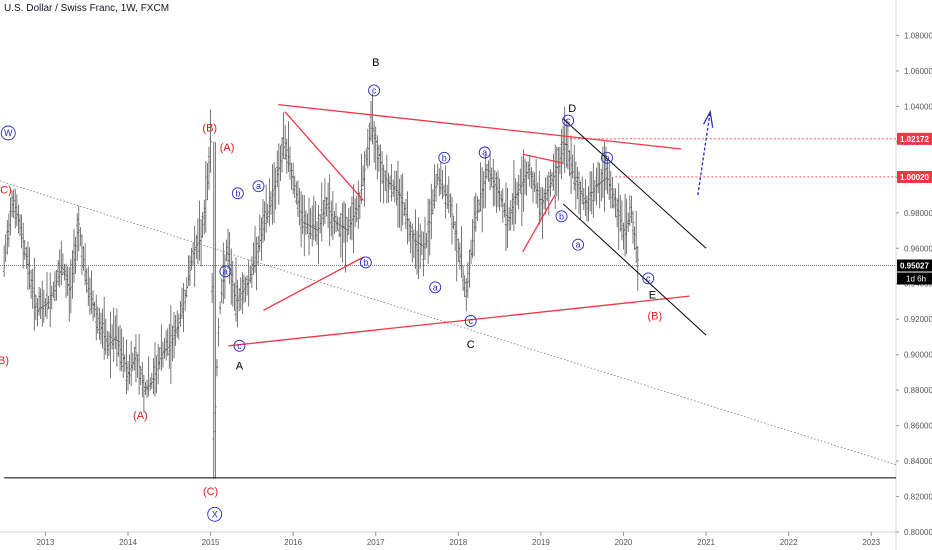 Image resolution: width=932 pixels, height=550 pixels. What do you see at coordinates (541, 542) in the screenshot?
I see `x-tick-label: 2019` at bounding box center [541, 542].